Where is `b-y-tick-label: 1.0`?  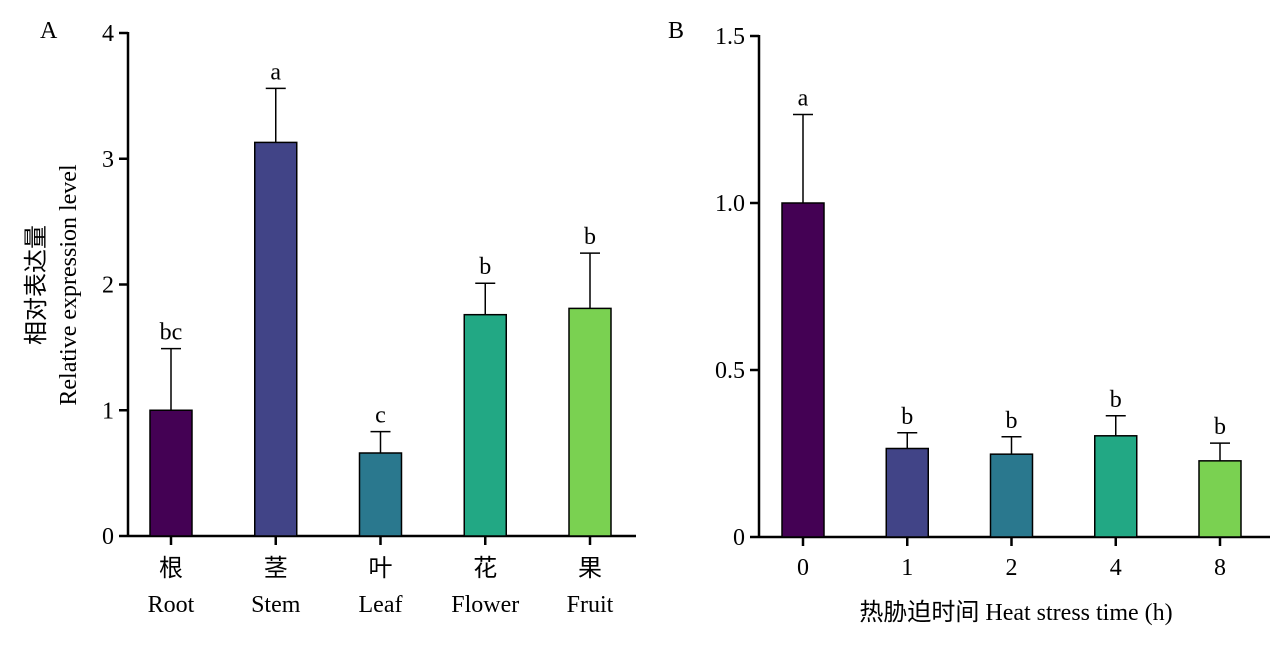
b-y-tick-label: 1.0 is located at coordinates (730, 204).